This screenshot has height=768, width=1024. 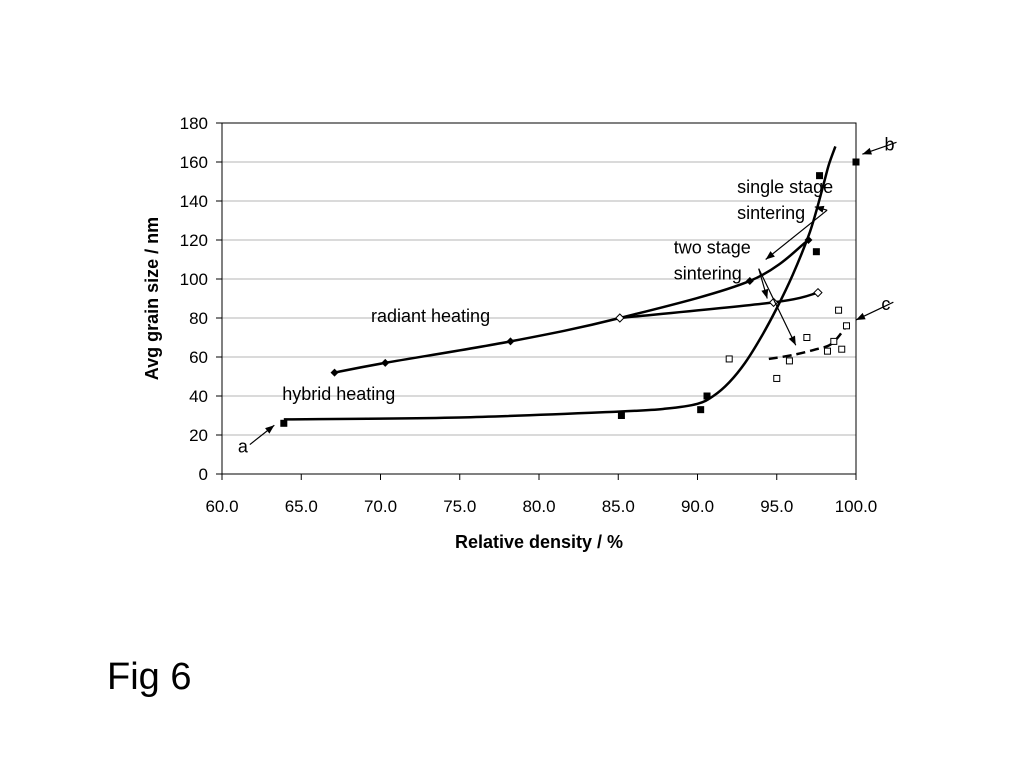 What do you see at coordinates (194, 279) in the screenshot?
I see `y-tick-label: 100` at bounding box center [194, 279].